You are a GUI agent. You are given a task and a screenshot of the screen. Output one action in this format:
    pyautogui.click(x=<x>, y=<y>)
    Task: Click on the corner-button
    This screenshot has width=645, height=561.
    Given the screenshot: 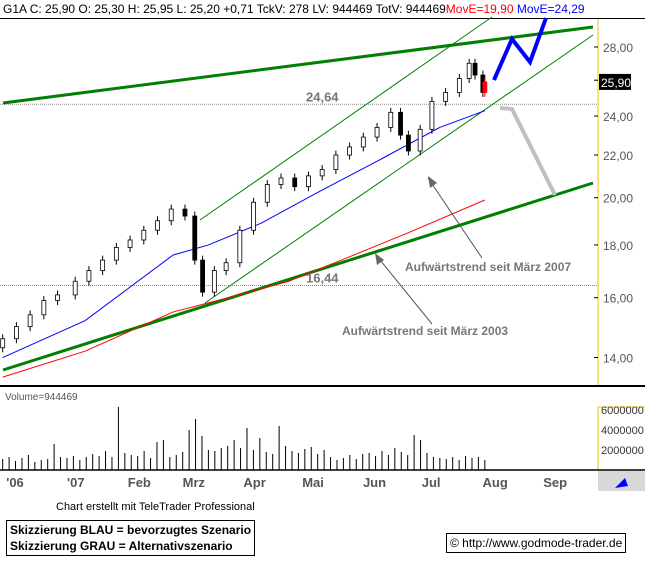 What is the action you would take?
    pyautogui.click(x=621, y=481)
    